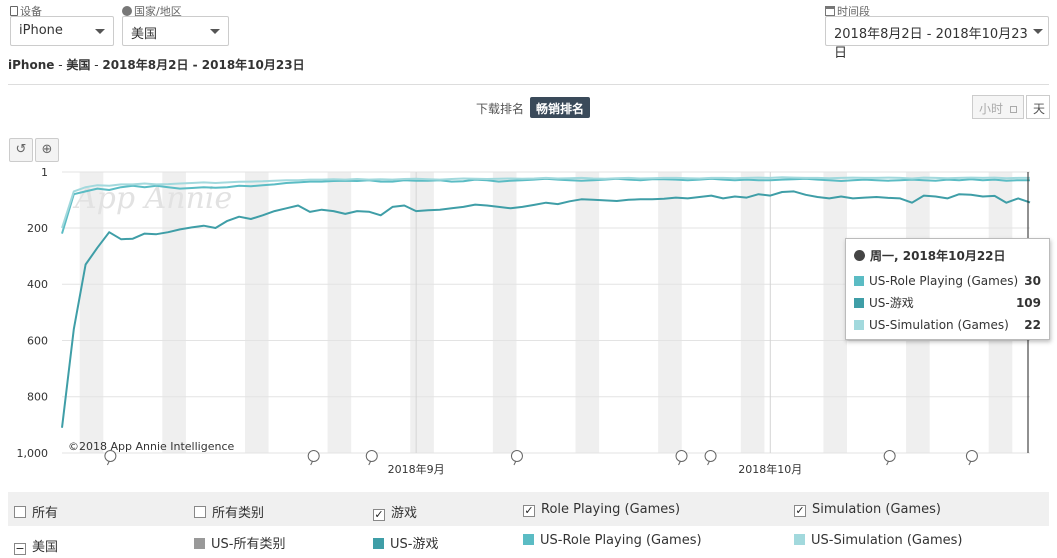  What do you see at coordinates (229, 511) in the screenshot?
I see `filter-all-categories: 所有类别` at bounding box center [229, 511].